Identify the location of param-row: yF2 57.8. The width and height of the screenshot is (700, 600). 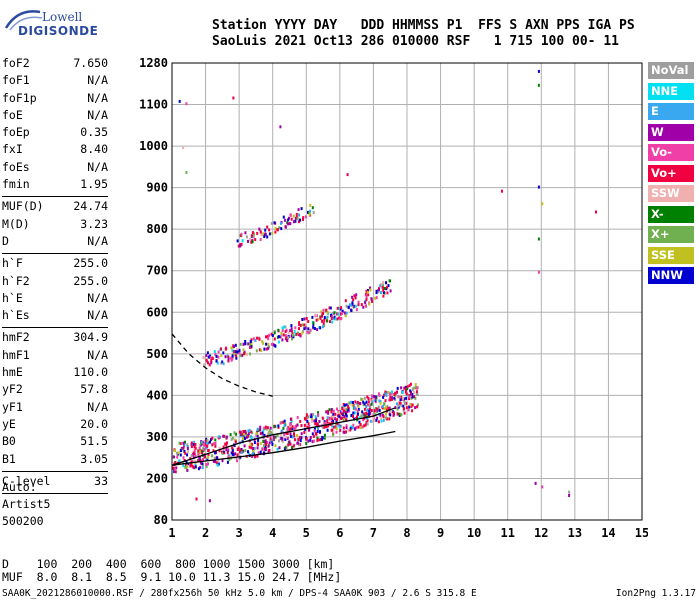
(55, 390).